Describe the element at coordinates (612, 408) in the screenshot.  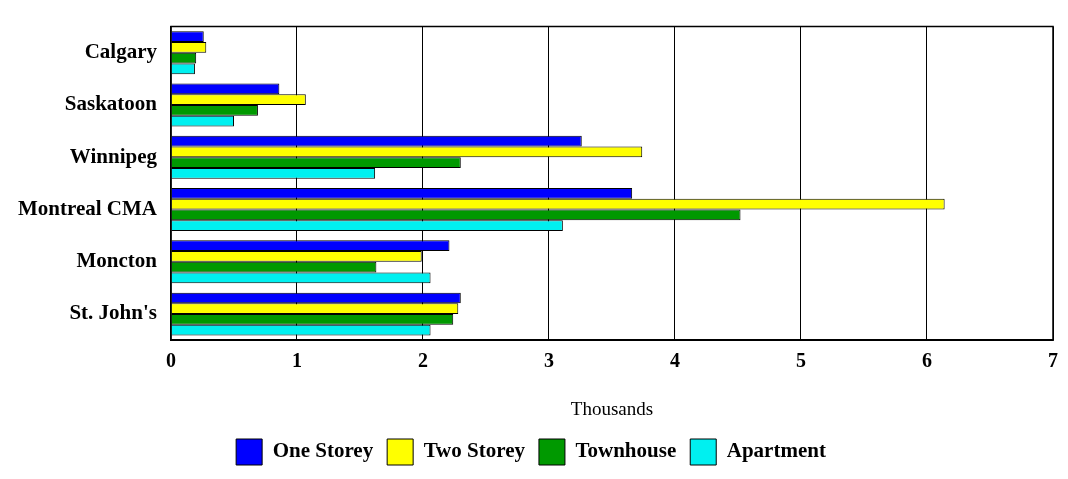
I see `x-axis-title: Thousands` at that location.